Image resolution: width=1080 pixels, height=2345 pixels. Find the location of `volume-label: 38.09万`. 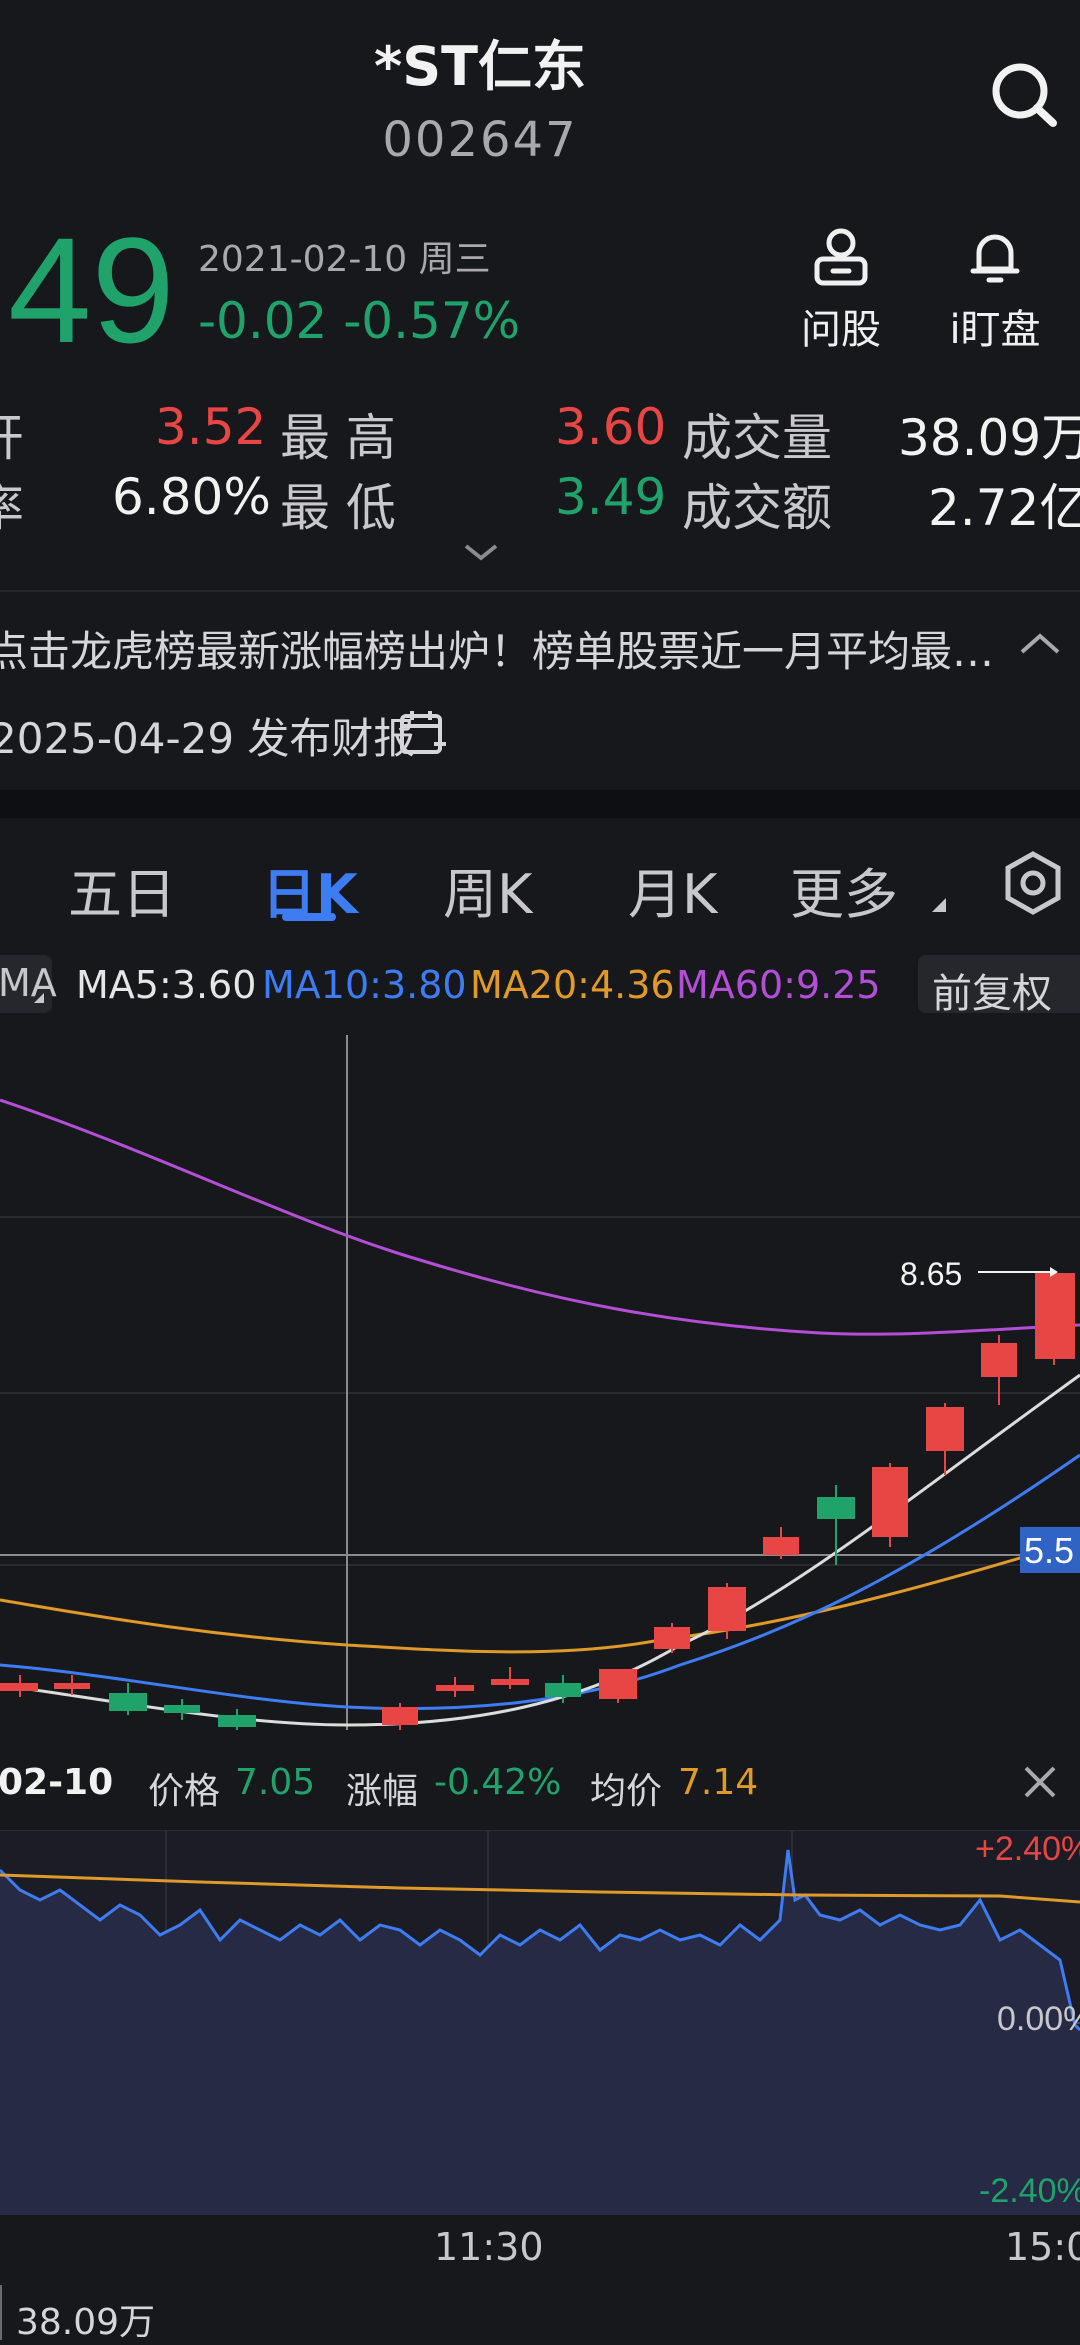

volume-label: 38.09万 is located at coordinates (86, 2322).